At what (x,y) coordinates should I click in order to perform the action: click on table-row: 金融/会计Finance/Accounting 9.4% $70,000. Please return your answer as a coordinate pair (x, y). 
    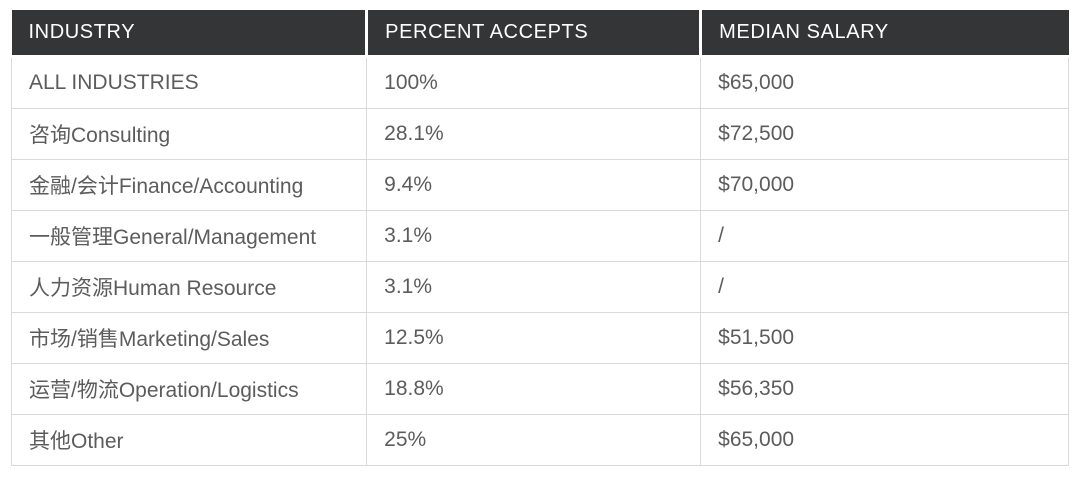
    Looking at the image, I should click on (539, 185).